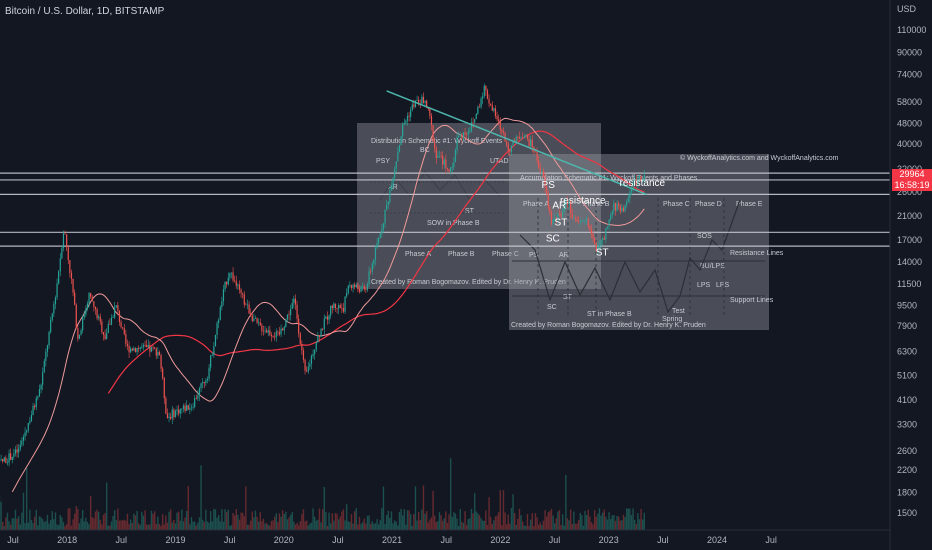 This screenshot has height=550, width=932. What do you see at coordinates (672, 319) in the screenshot?
I see `accumulation-label: Spring` at bounding box center [672, 319].